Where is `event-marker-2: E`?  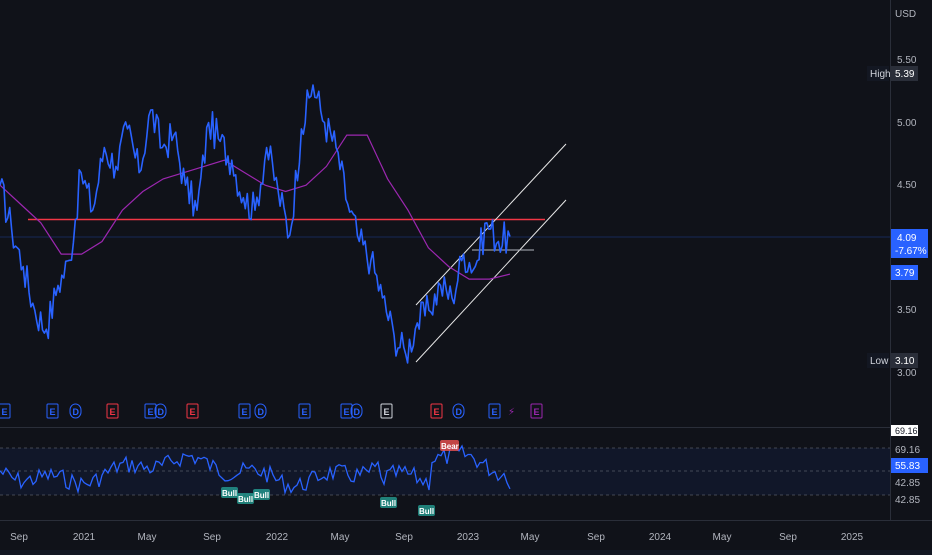 event-marker-2: E is located at coordinates (53, 412).